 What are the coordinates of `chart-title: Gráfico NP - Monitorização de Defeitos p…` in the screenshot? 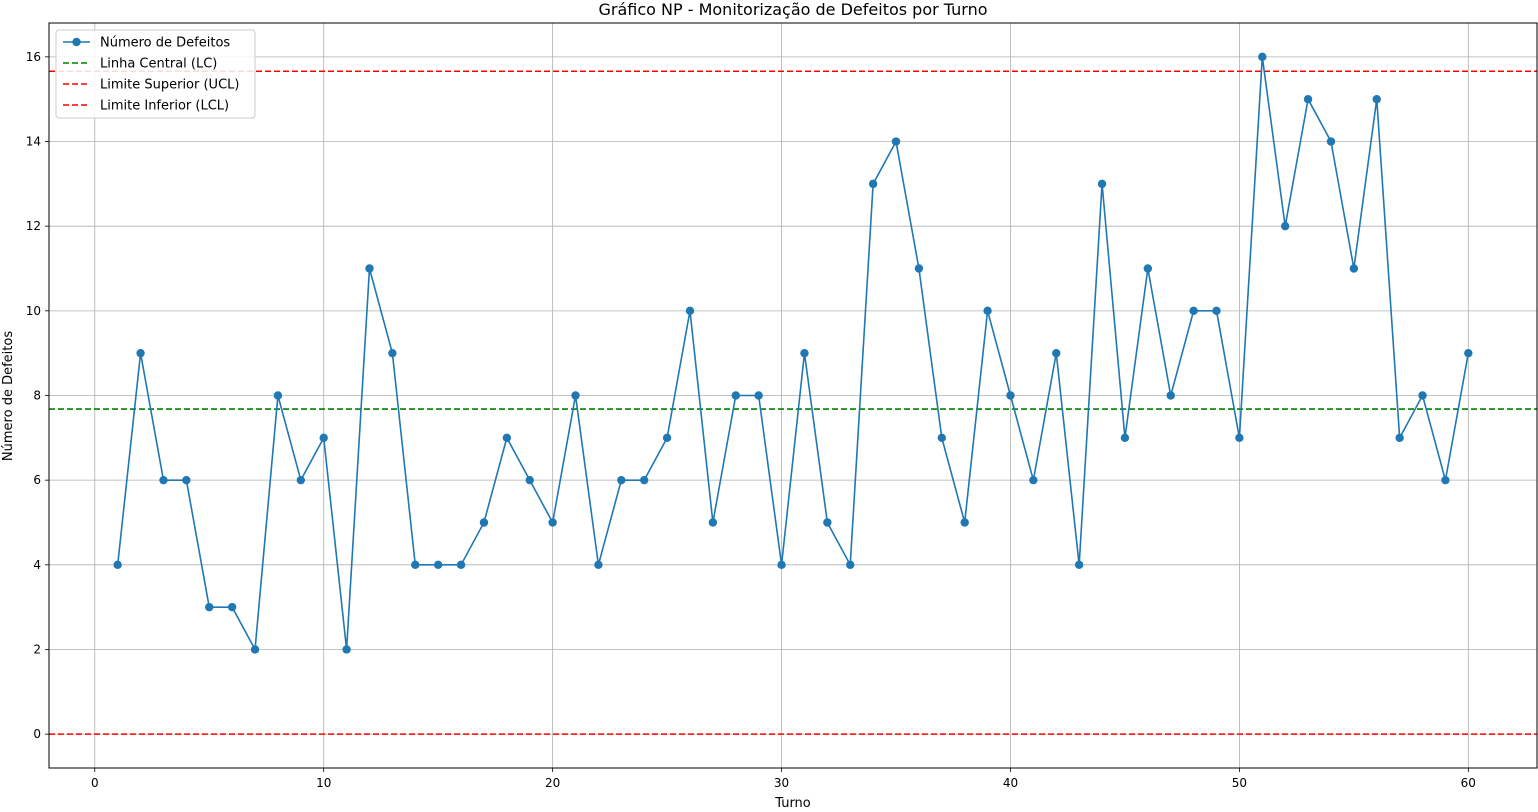 It's located at (792, 9).